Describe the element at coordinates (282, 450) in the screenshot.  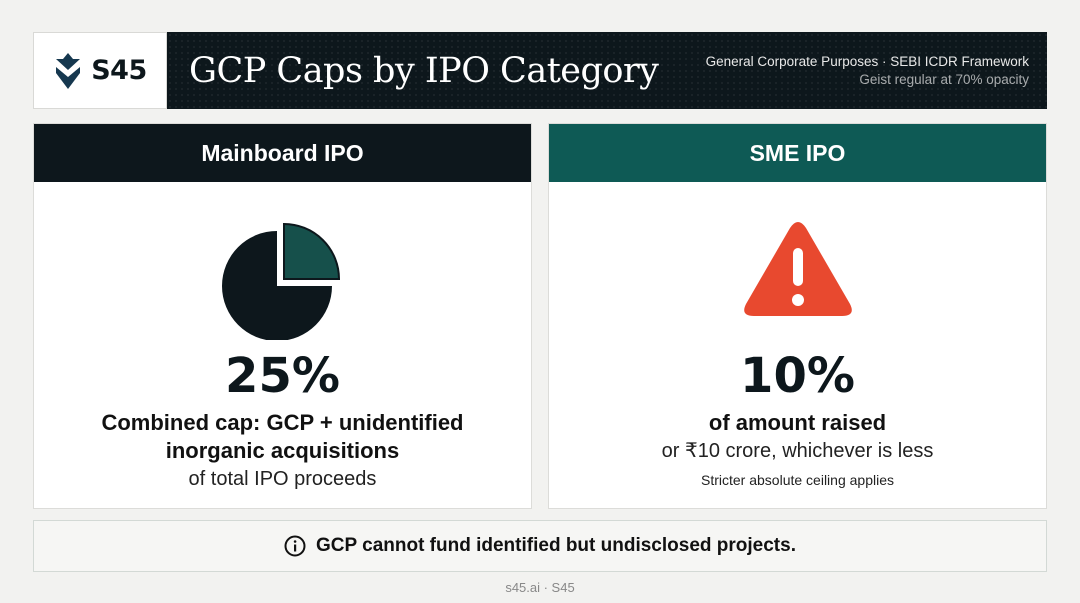
I see `mainboard-cap-desc-2: inorganic acquisitions` at that location.